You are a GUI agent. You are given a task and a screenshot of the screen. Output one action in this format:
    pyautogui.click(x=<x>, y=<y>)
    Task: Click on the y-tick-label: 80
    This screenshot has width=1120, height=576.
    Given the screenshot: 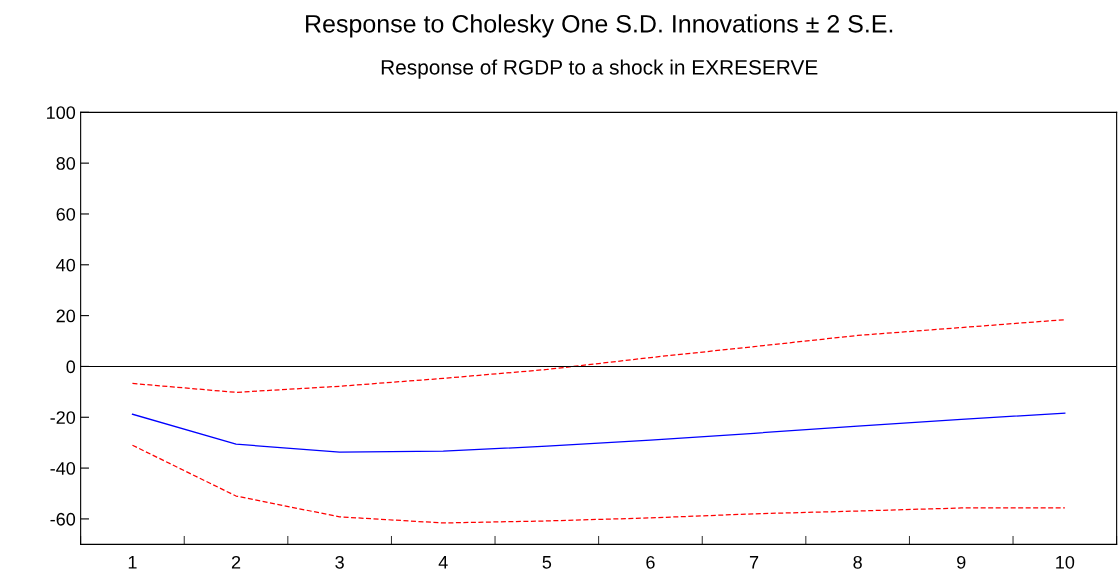 What is the action you would take?
    pyautogui.click(x=66, y=163)
    